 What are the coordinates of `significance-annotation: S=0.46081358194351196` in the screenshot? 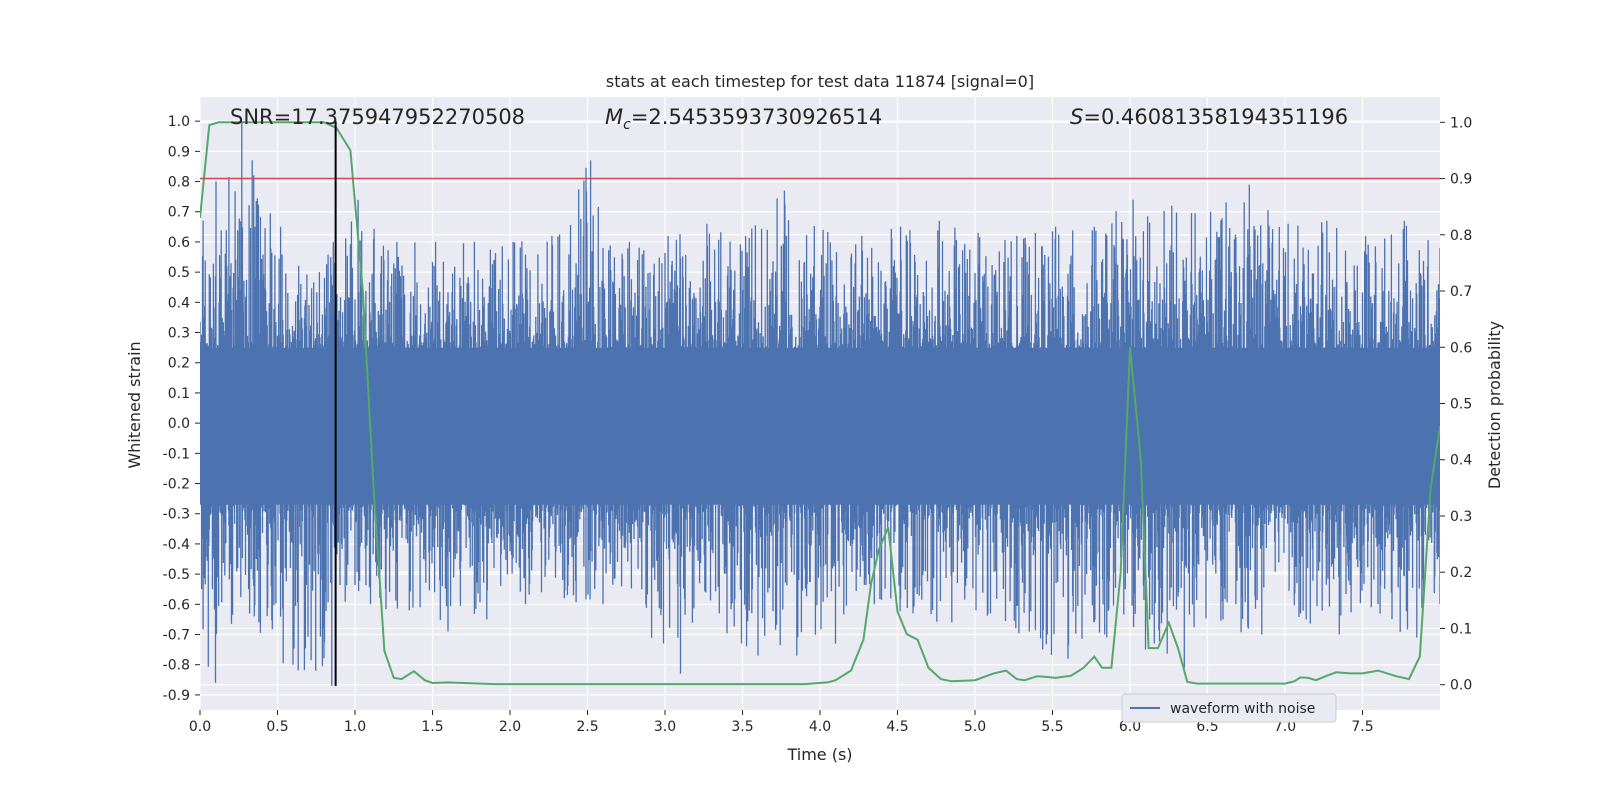 It's located at (1209, 117).